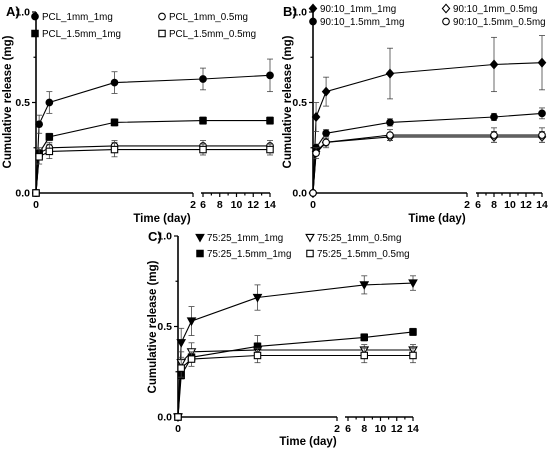  Describe the element at coordinates (81, 34) in the screenshot. I see `legend-label: PCL_1.5mm_1mg` at that location.